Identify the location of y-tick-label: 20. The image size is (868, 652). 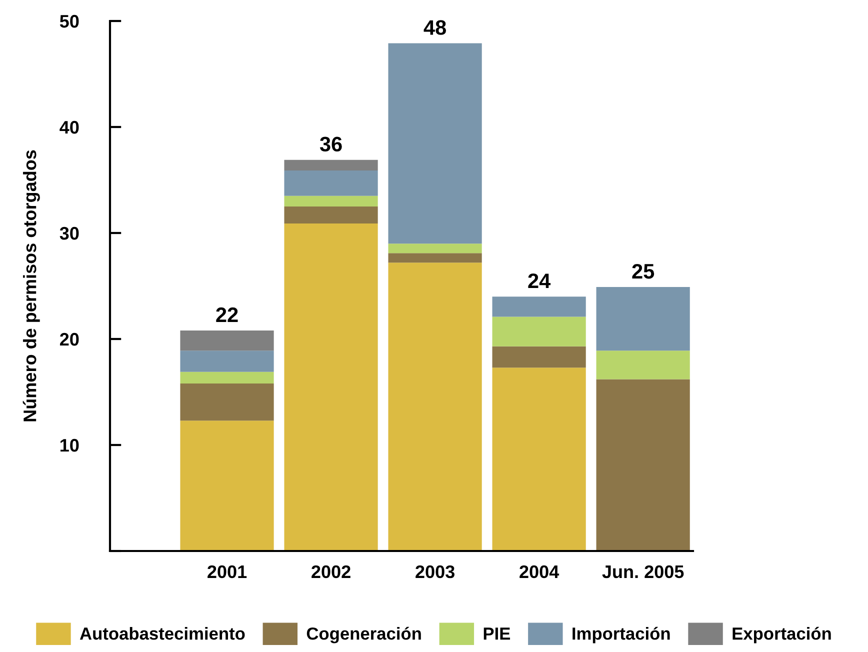
(69, 339).